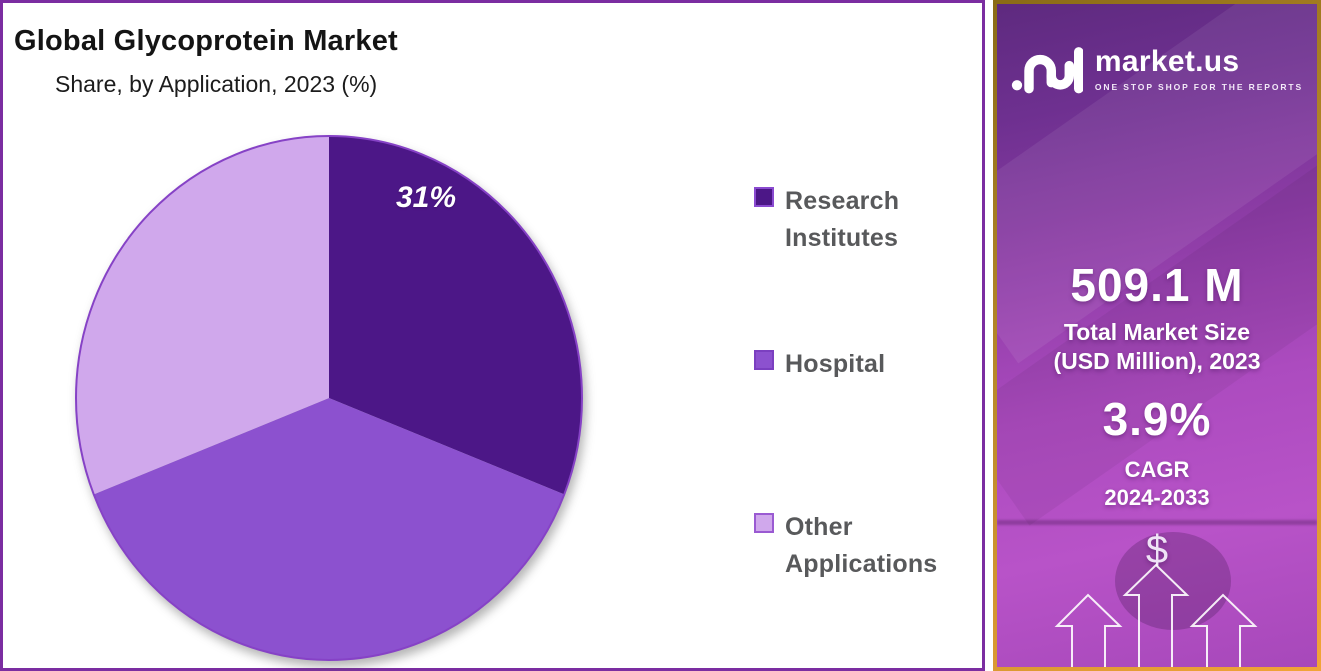  Describe the element at coordinates (1157, 522) in the screenshot. I see `background-desk-edge` at that location.